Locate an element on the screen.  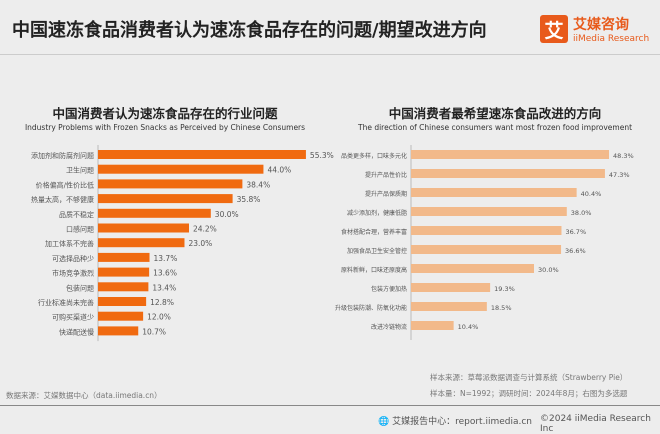
divider is located at coordinates (330, 54).